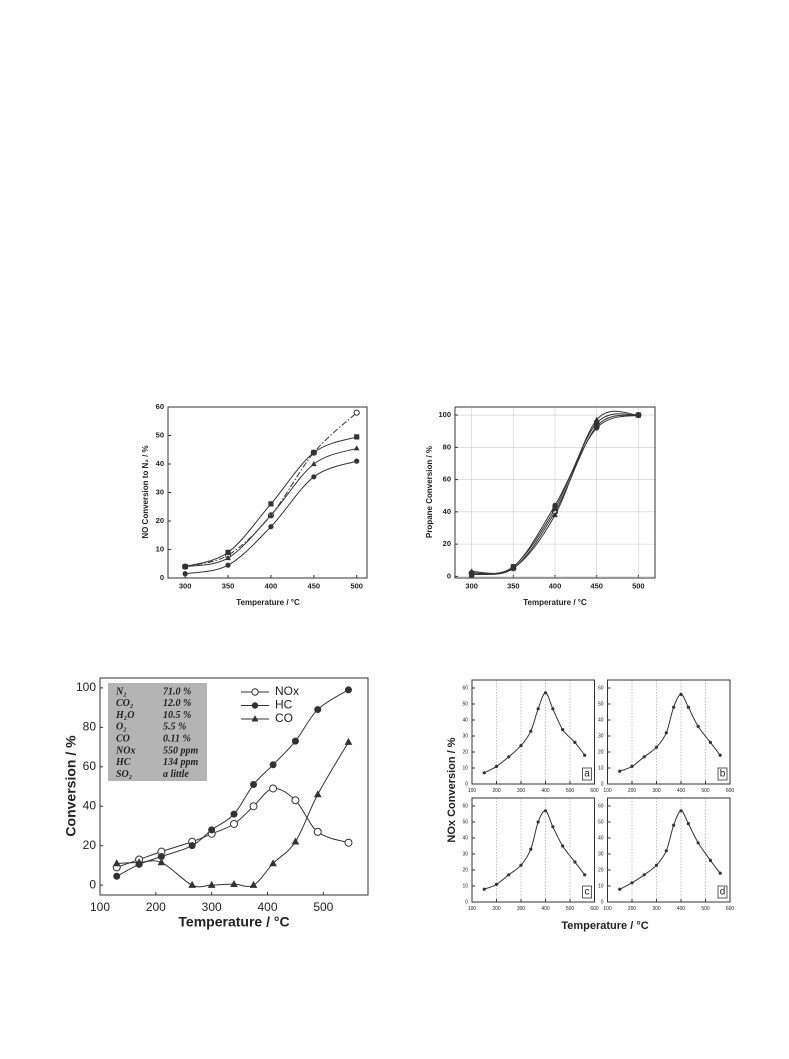  Describe the element at coordinates (174, 727) in the screenshot. I see `annotation-text: 5.5 %` at that location.